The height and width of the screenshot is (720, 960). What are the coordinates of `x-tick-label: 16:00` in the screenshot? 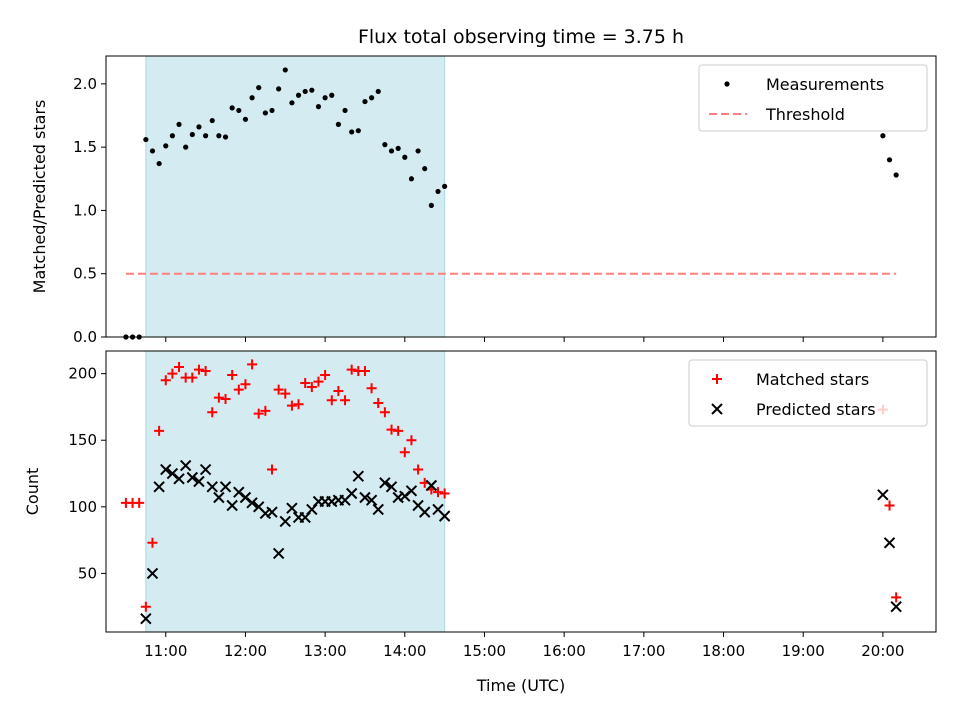 It's located at (564, 651).